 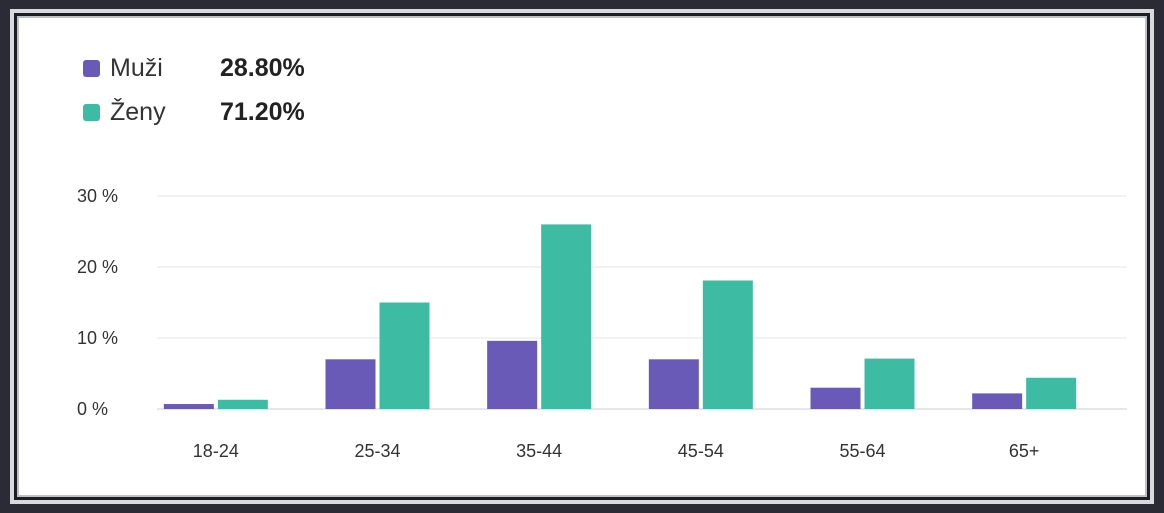 I want to click on x-tick-label: 25-34, so click(x=377, y=451).